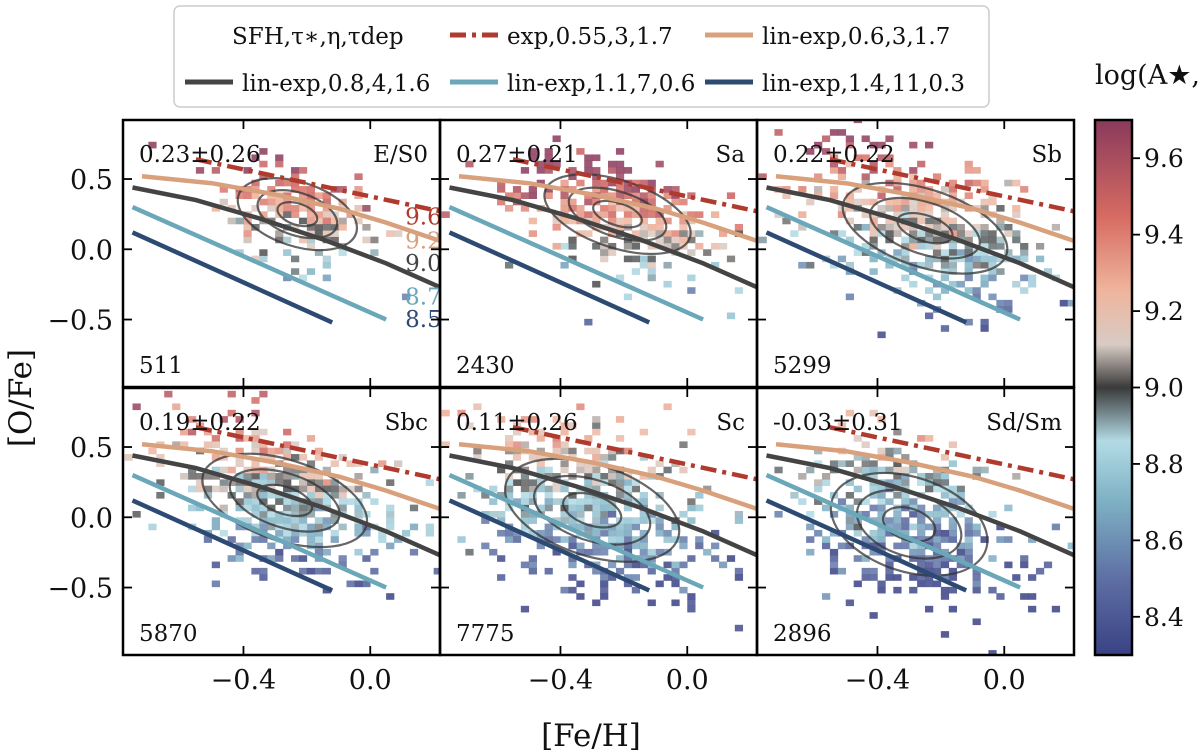  I want to click on panel-4: 0.19±0.22 Sbc 5870 −0.4 0.0 −0.5 0.0 0.5, so click(244, 541).